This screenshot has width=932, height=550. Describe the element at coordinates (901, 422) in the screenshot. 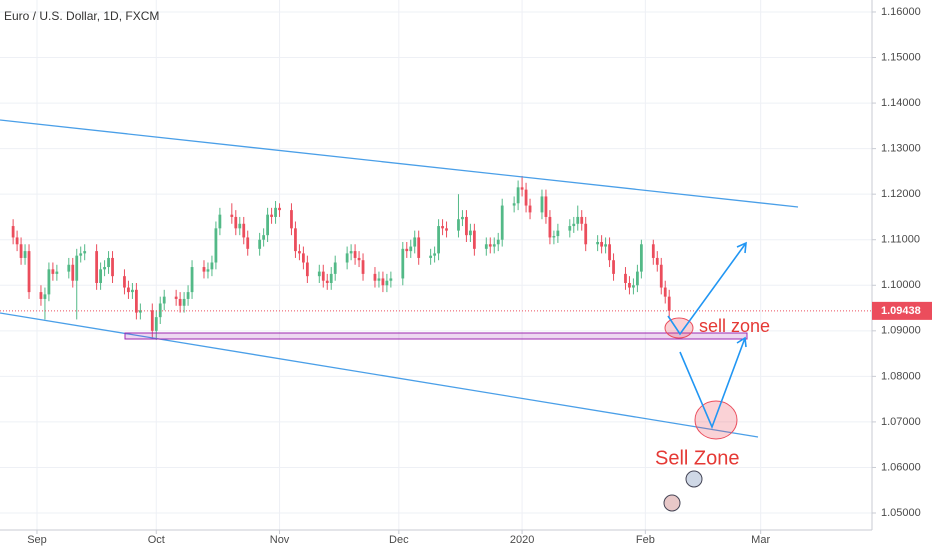

I see `y-tick-label: 1.07000` at that location.